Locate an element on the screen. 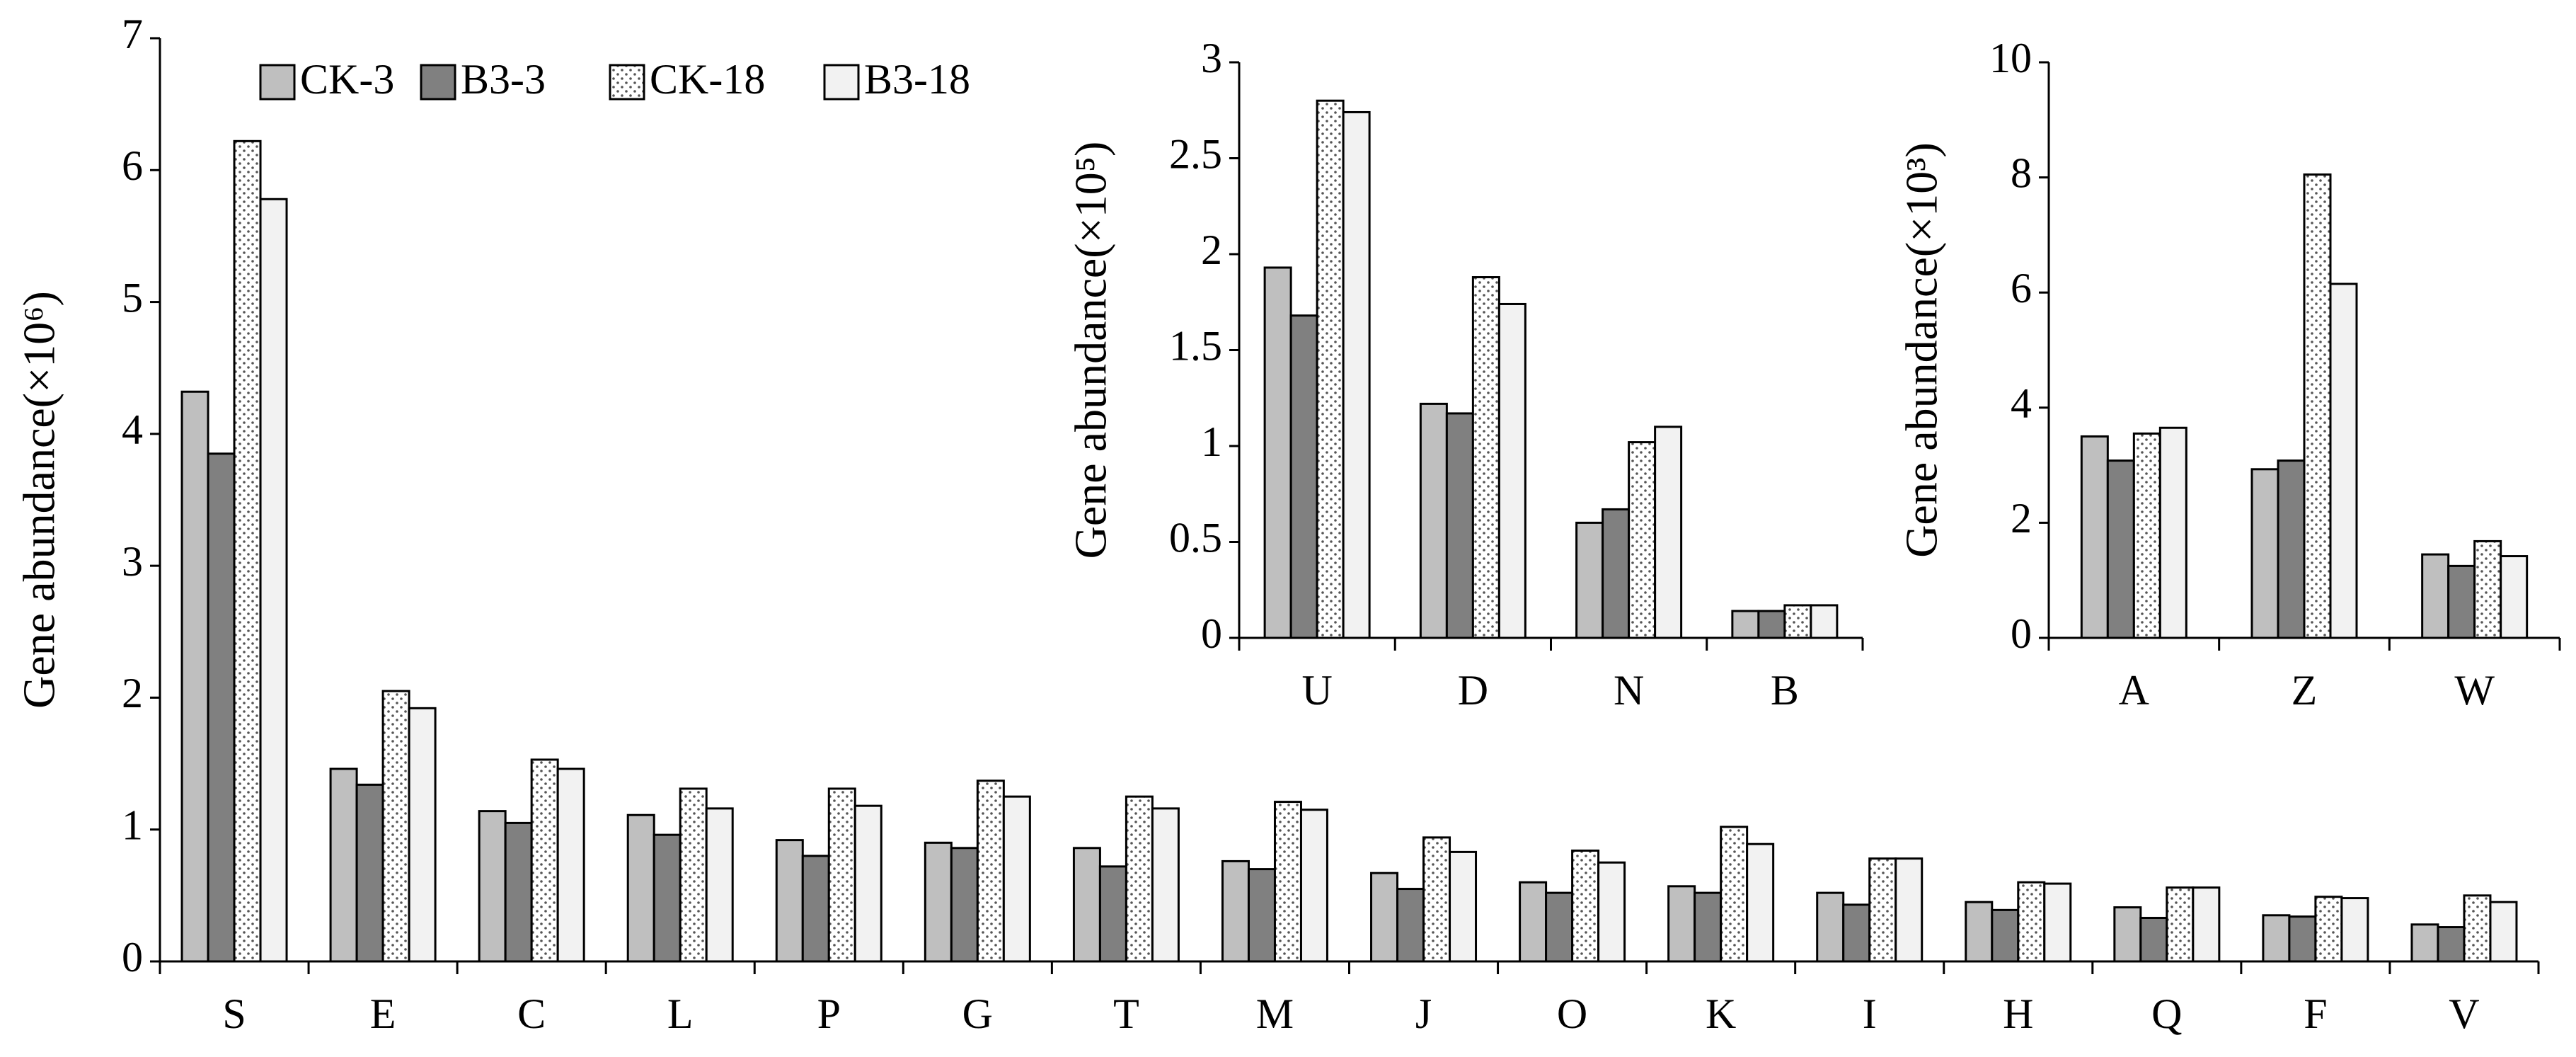  y-axis-label: Gene abundance(×10⁶) is located at coordinates (39, 500).